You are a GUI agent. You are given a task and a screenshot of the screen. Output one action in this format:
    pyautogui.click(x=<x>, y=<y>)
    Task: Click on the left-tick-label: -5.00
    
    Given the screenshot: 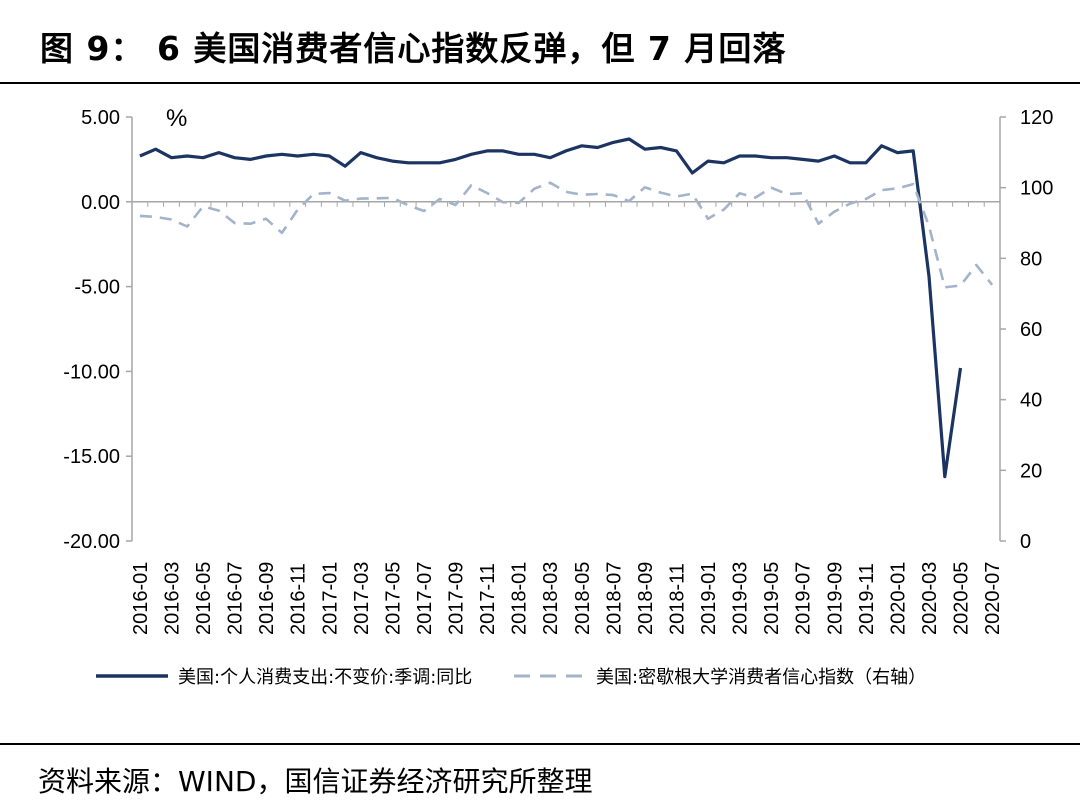 What is the action you would take?
    pyautogui.click(x=97, y=288)
    